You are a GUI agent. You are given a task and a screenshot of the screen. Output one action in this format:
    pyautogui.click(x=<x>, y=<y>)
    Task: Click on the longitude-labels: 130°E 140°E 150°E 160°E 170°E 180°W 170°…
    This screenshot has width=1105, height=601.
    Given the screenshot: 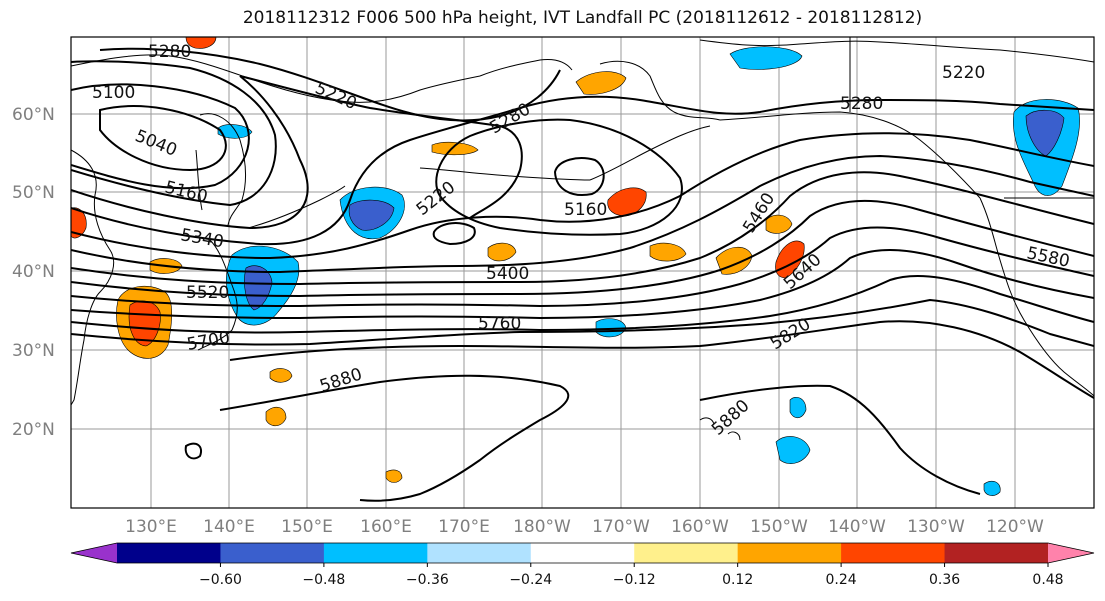 What is the action you would take?
    pyautogui.click(x=584, y=527)
    